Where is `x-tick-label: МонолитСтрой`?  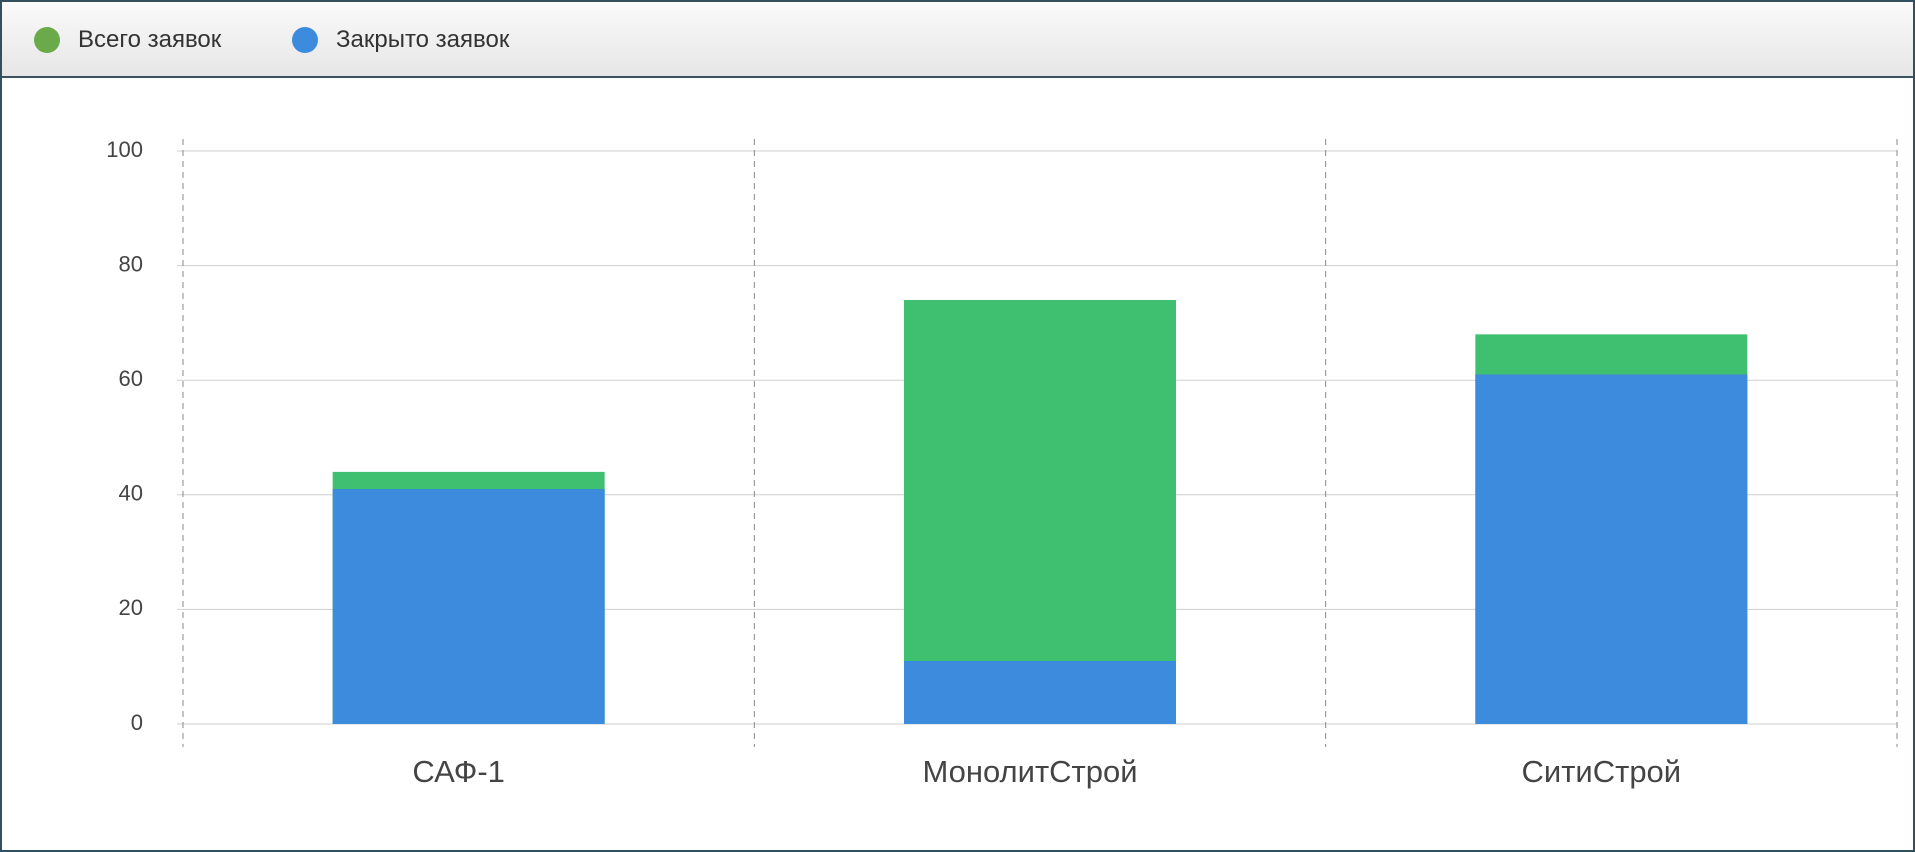
x-tick-label: МонолитСтрой is located at coordinates (1029, 771).